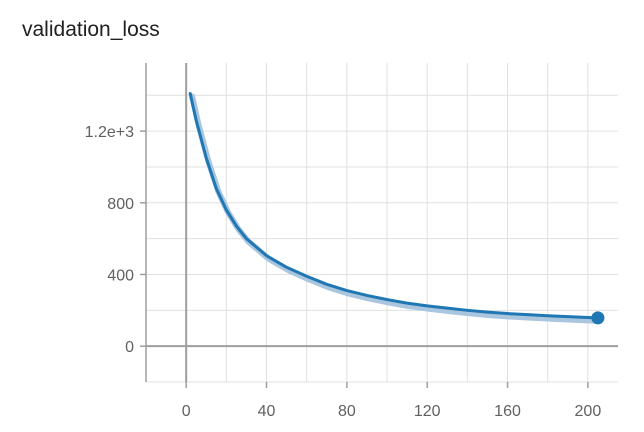 Image resolution: width=644 pixels, height=432 pixels. What do you see at coordinates (347, 411) in the screenshot?
I see `x-tick-label: 80` at bounding box center [347, 411].